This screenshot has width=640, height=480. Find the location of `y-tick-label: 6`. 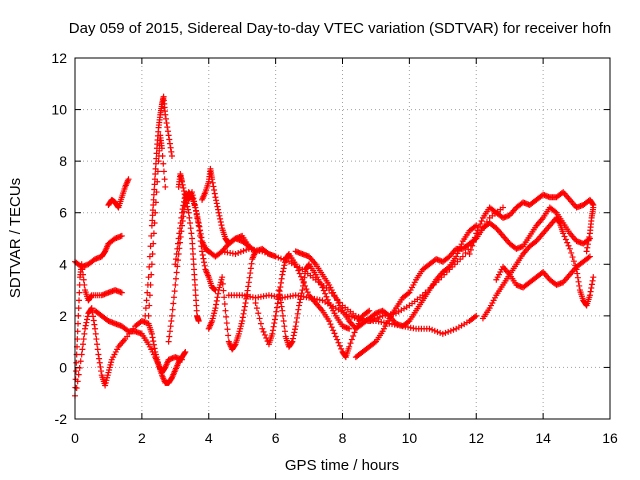

y-tick-label: 6 is located at coordinates (63, 213).